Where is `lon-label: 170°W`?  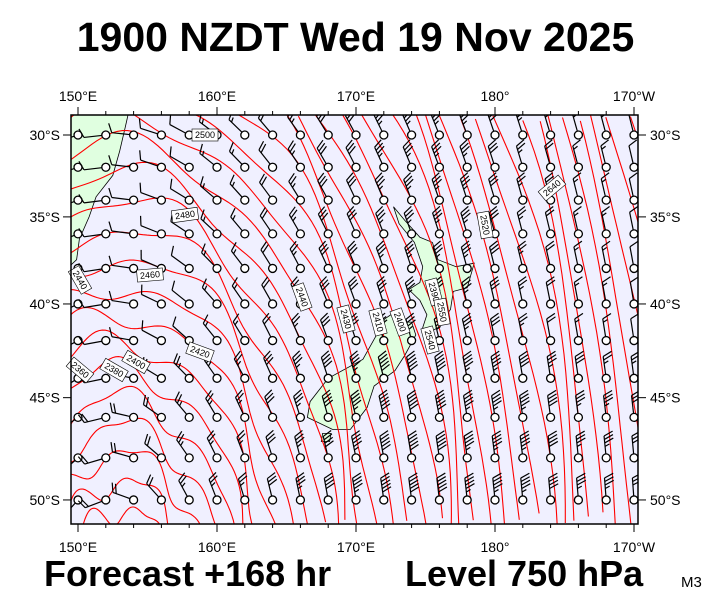 lon-label: 170°W is located at coordinates (634, 96).